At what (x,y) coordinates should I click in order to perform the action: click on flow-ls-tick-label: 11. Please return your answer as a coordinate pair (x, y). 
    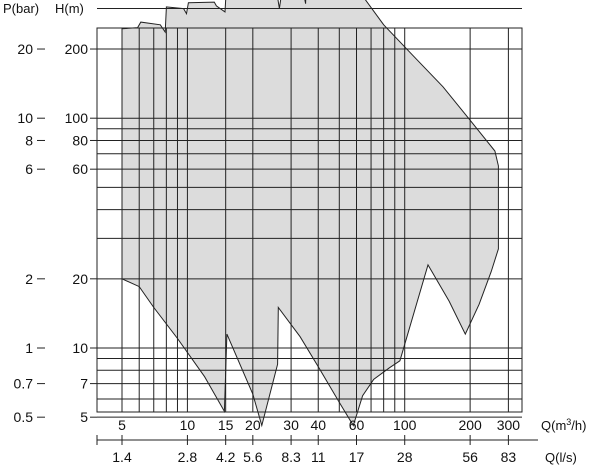
    Looking at the image, I should click on (318, 457).